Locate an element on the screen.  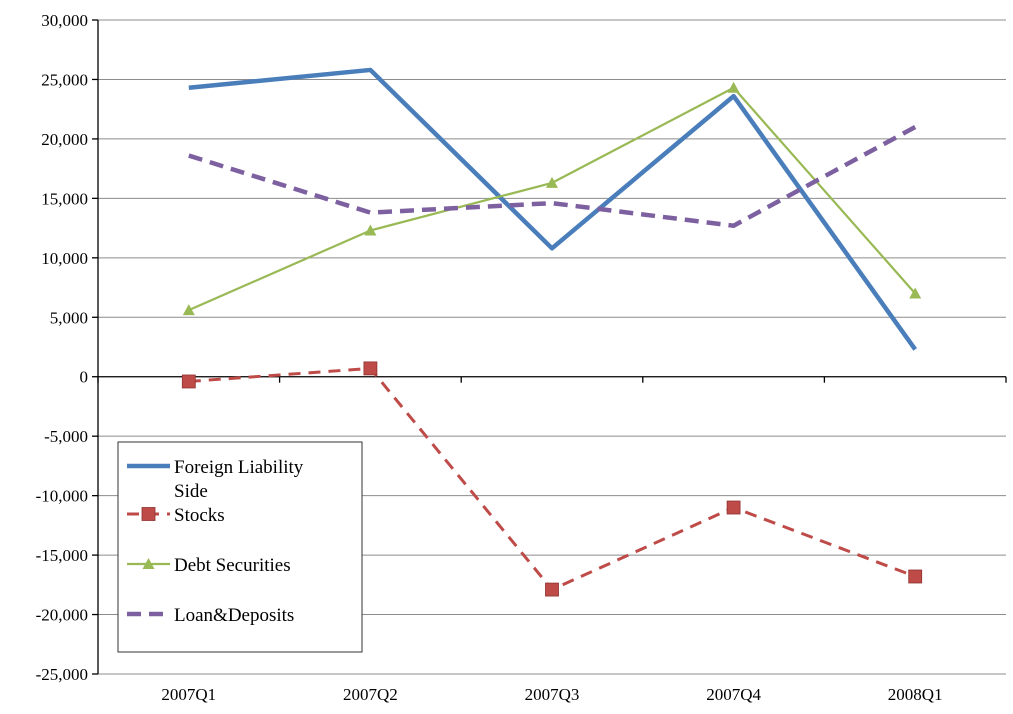
legend-label: Debt Securities is located at coordinates (232, 565).